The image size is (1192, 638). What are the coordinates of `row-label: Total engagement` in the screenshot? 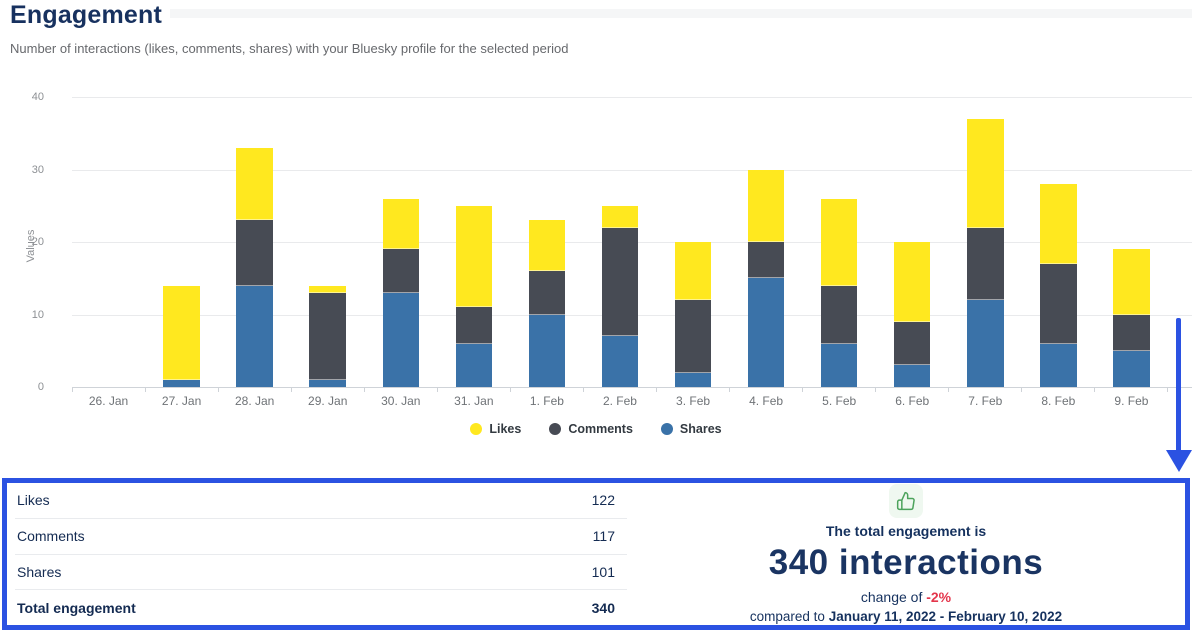 It's located at (76, 607).